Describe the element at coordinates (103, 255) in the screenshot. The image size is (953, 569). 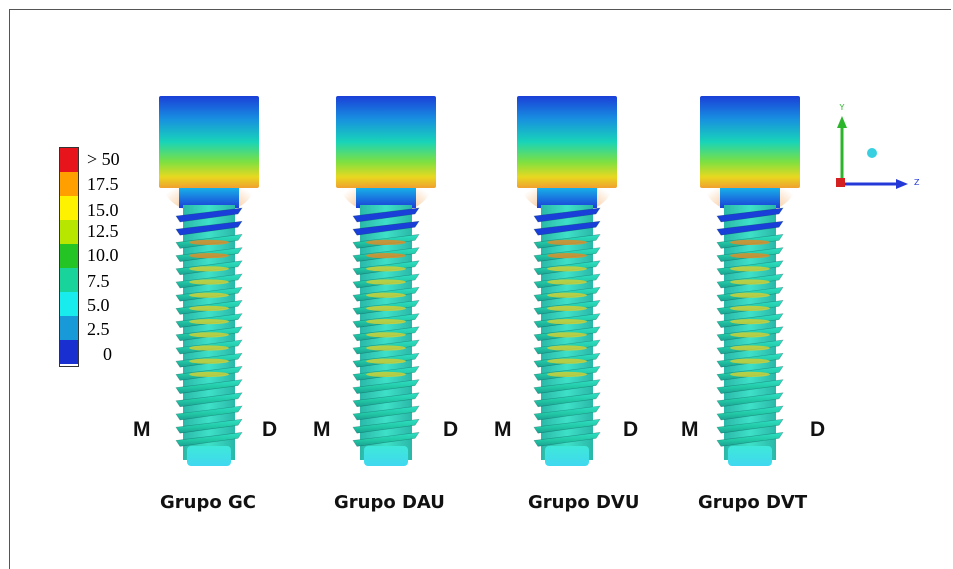
I see `legend-label: 10.0` at that location.